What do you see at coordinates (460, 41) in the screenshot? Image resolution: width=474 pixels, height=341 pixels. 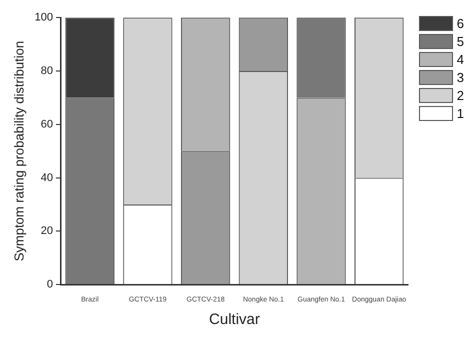 I see `legend-label: 5` at bounding box center [460, 41].